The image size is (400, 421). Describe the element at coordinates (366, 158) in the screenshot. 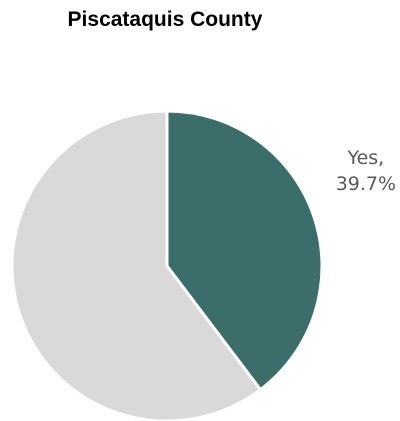

I see `slice-label-yes: Yes,` at that location.